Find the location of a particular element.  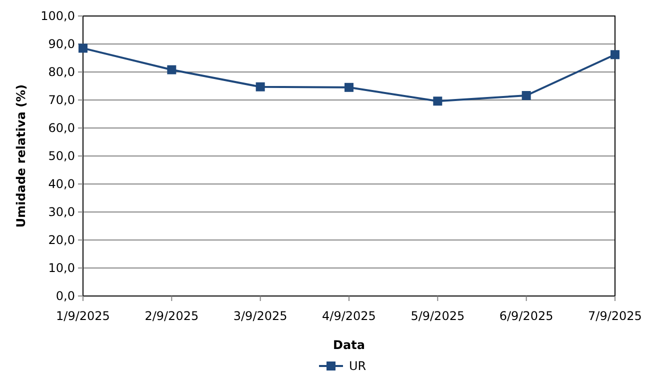

y-tick-label: 30,0 is located at coordinates (61, 212).